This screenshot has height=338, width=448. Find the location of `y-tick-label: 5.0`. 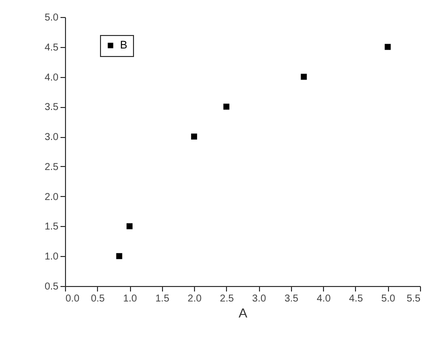

y-tick-label: 5.0 is located at coordinates (51, 18).